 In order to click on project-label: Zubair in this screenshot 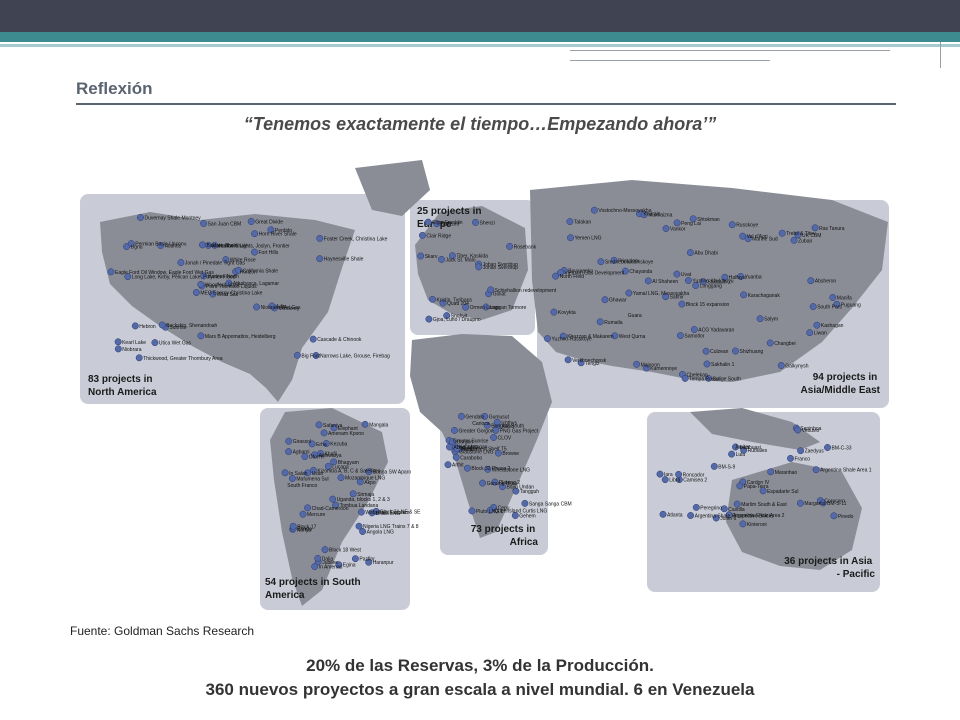, I will do `click(805, 241)`.